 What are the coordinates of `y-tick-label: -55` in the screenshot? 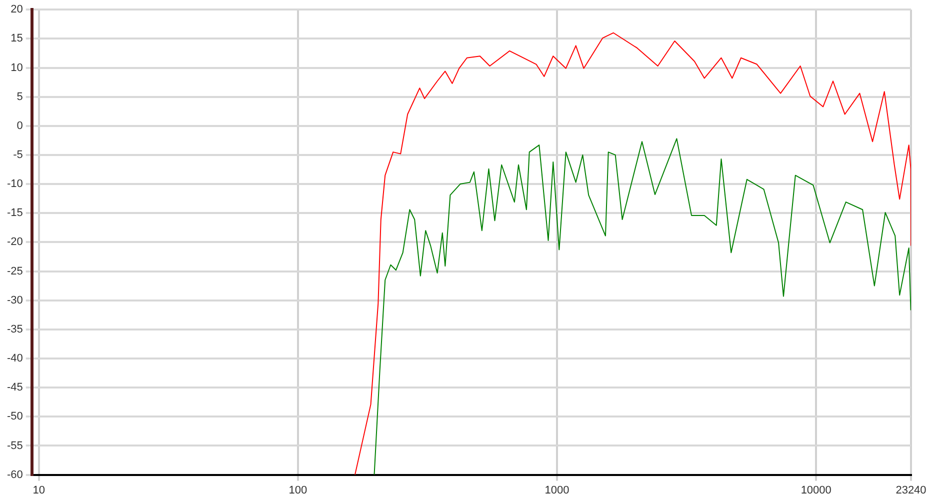 It's located at (14, 446).